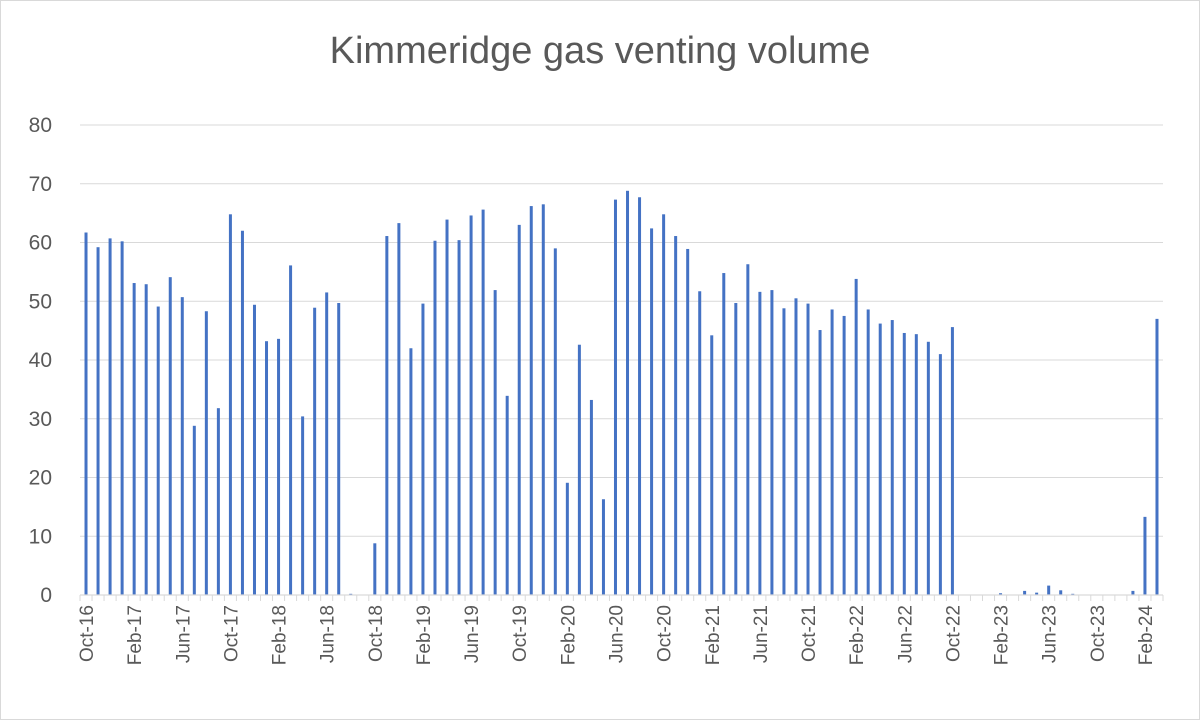  Describe the element at coordinates (665, 633) in the screenshot. I see `x-tick-label: Oct-20` at that location.